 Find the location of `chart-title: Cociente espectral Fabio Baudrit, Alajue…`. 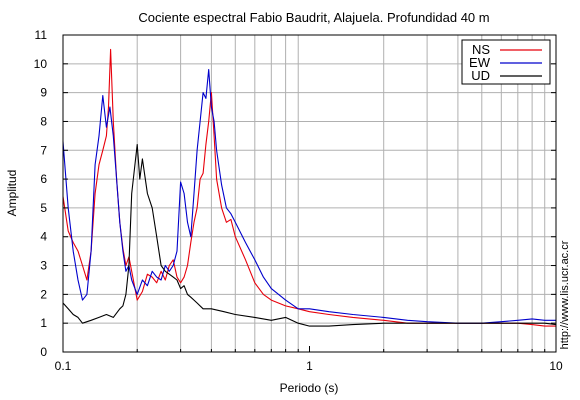

chart-title: Cociente espectral Fabio Baudrit, Alajue… is located at coordinates (313, 17).